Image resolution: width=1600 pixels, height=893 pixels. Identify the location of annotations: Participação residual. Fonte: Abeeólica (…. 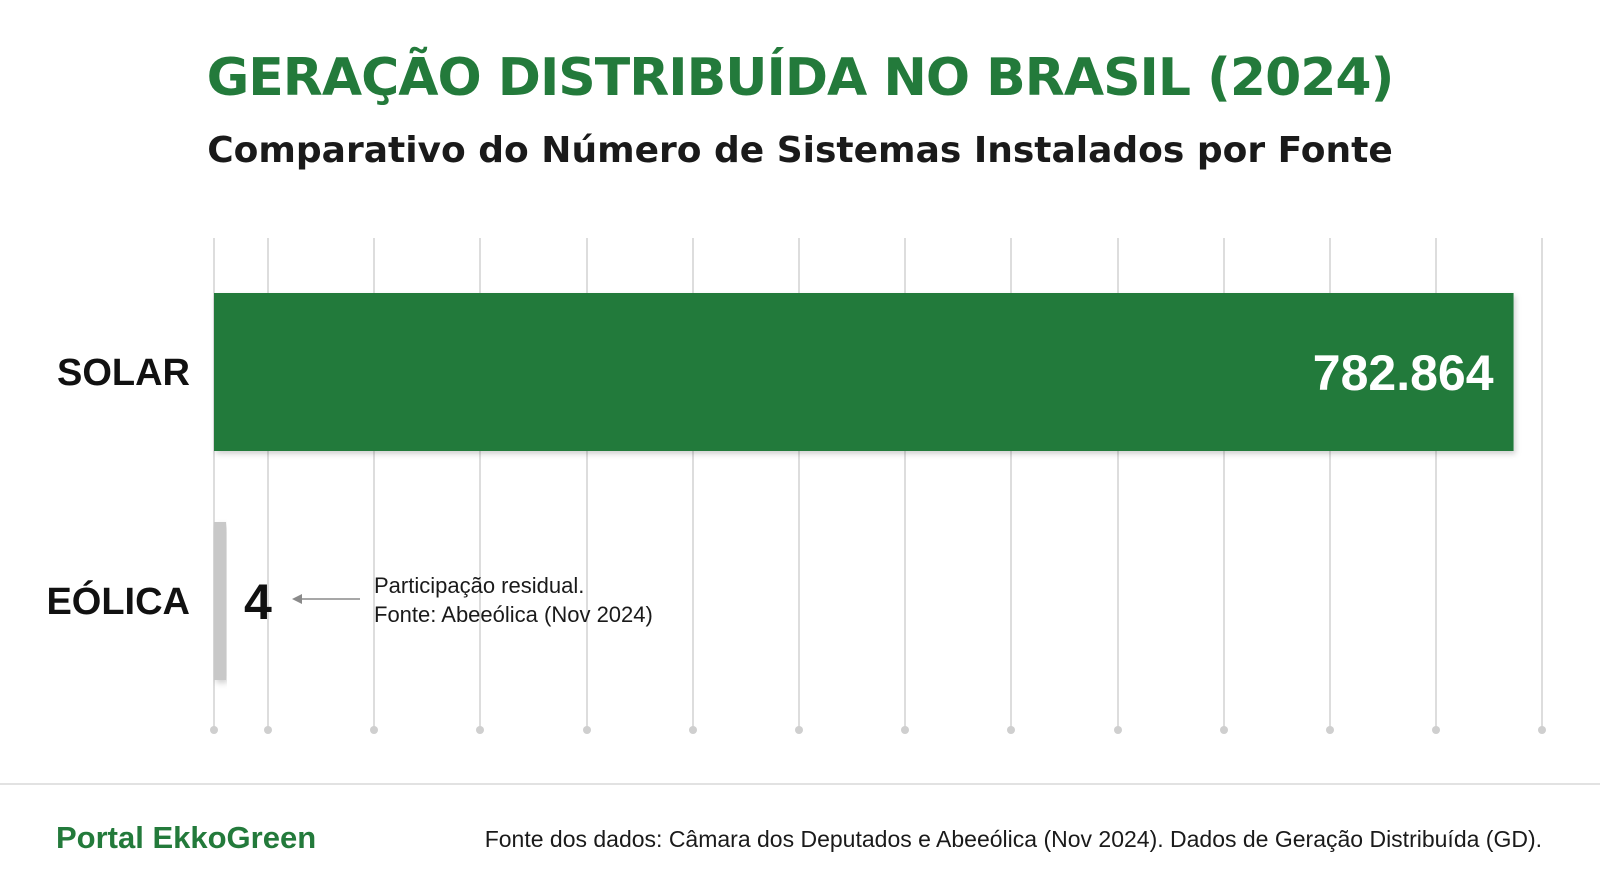
(472, 600).